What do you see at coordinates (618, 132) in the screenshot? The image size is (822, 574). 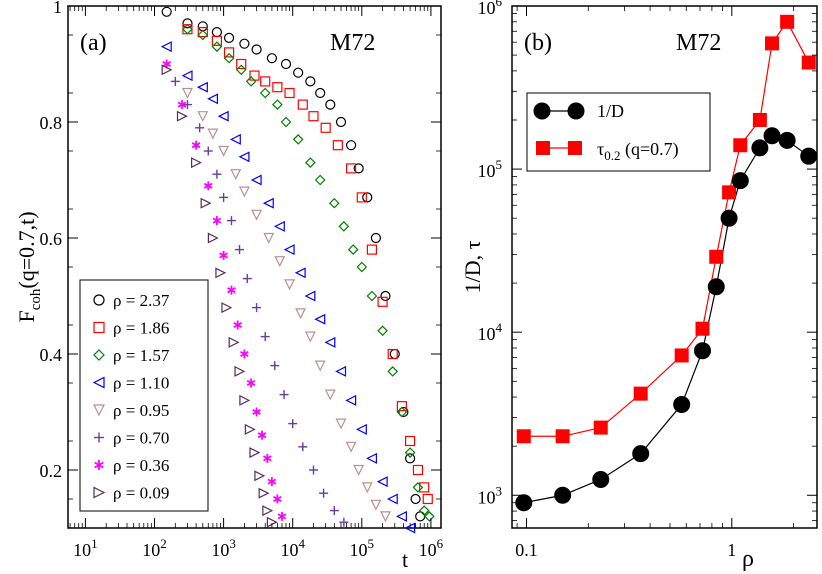 I see `panel-b-legend-box` at bounding box center [618, 132].